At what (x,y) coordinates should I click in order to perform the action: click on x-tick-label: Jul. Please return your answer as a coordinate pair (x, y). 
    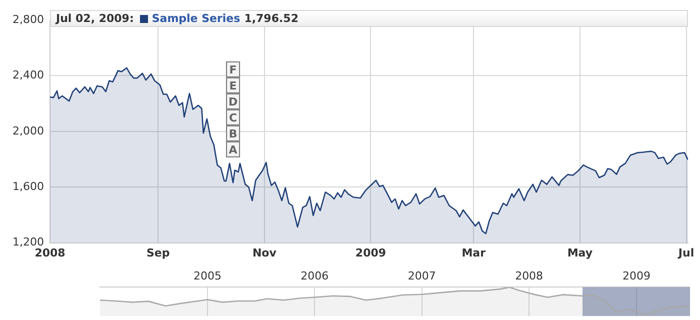
    Looking at the image, I should click on (685, 253).